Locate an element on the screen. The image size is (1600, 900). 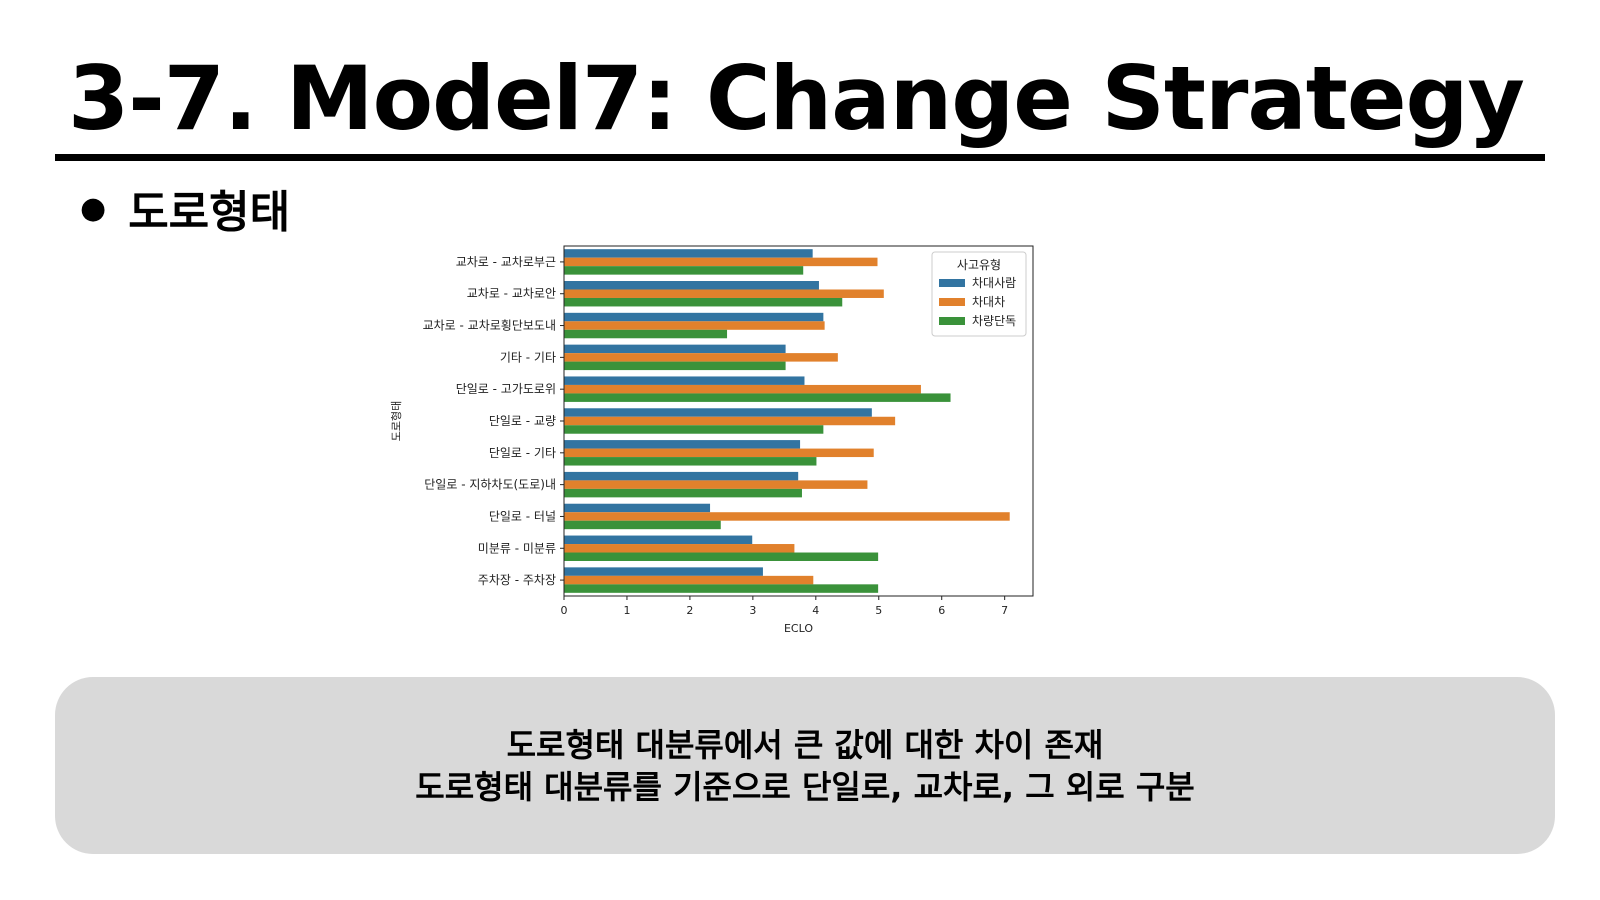
y-tick-label: 주차장 - 주차장 is located at coordinates (517, 580).